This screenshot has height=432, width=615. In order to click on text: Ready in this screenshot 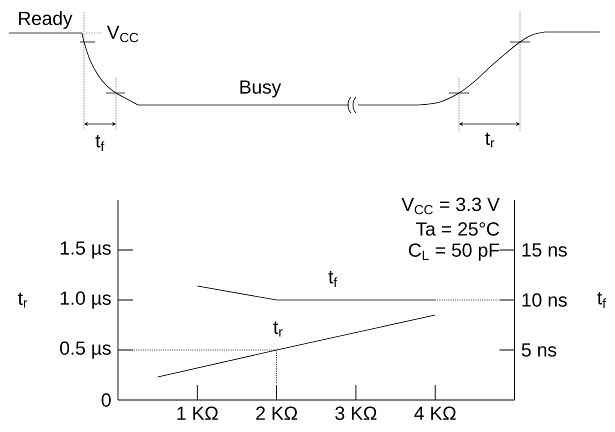, I will do `click(45, 20)`.